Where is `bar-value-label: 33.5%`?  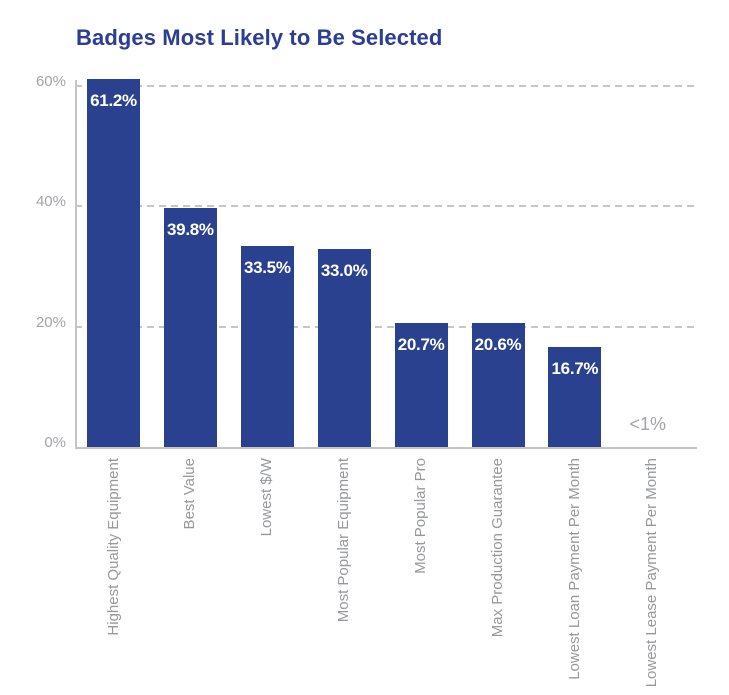 bar-value-label: 33.5% is located at coordinates (267, 267).